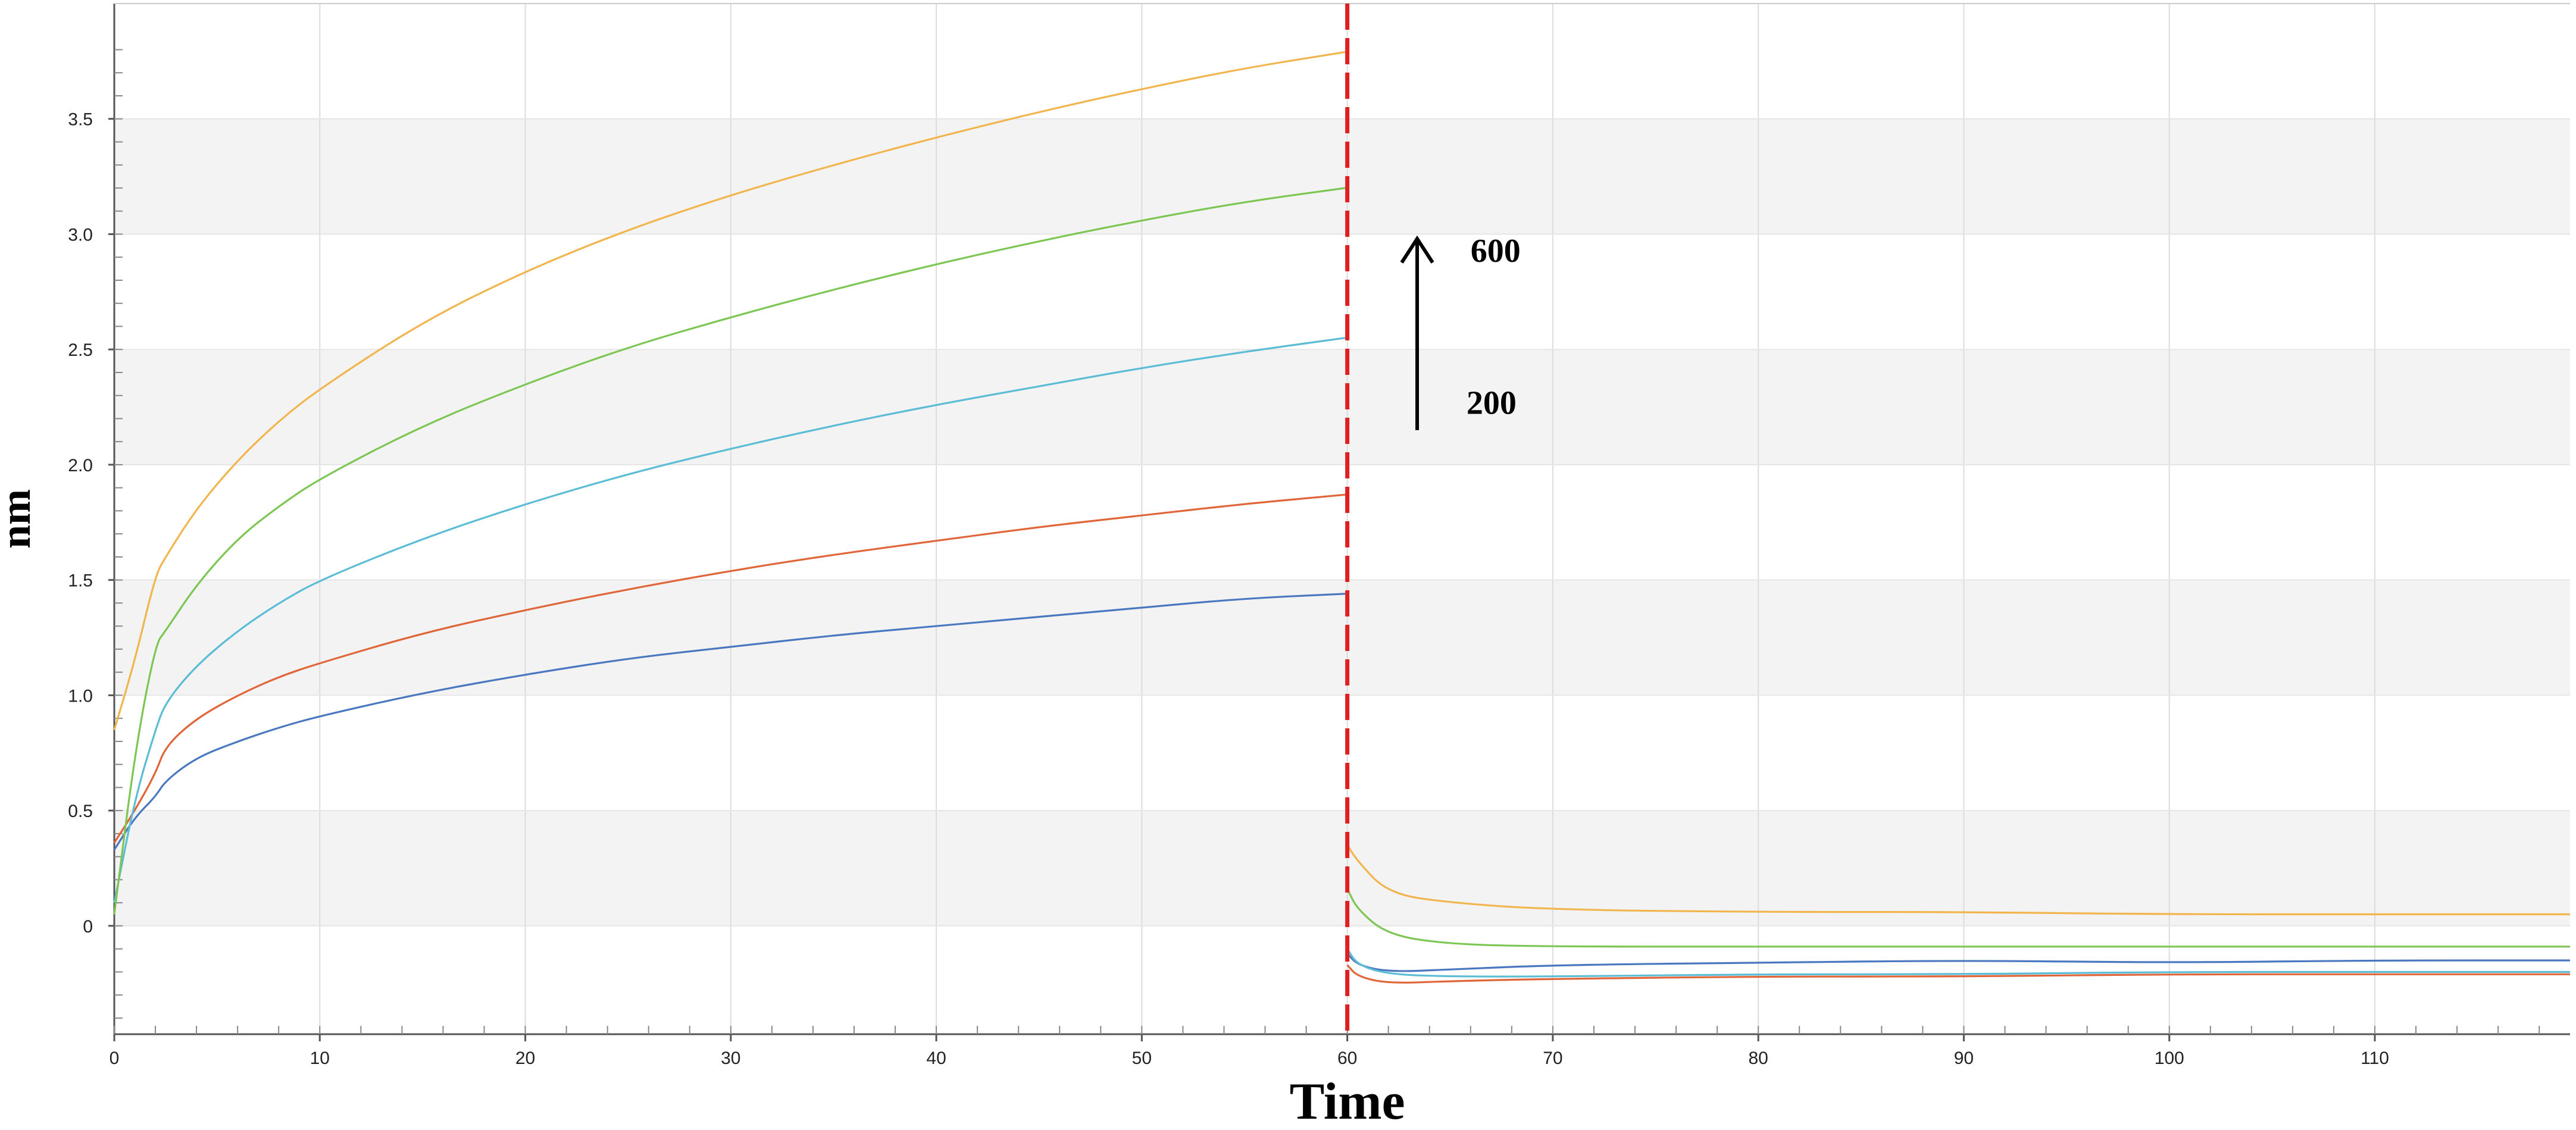  What do you see at coordinates (730, 1058) in the screenshot?
I see `x-tick-label: 30` at bounding box center [730, 1058].